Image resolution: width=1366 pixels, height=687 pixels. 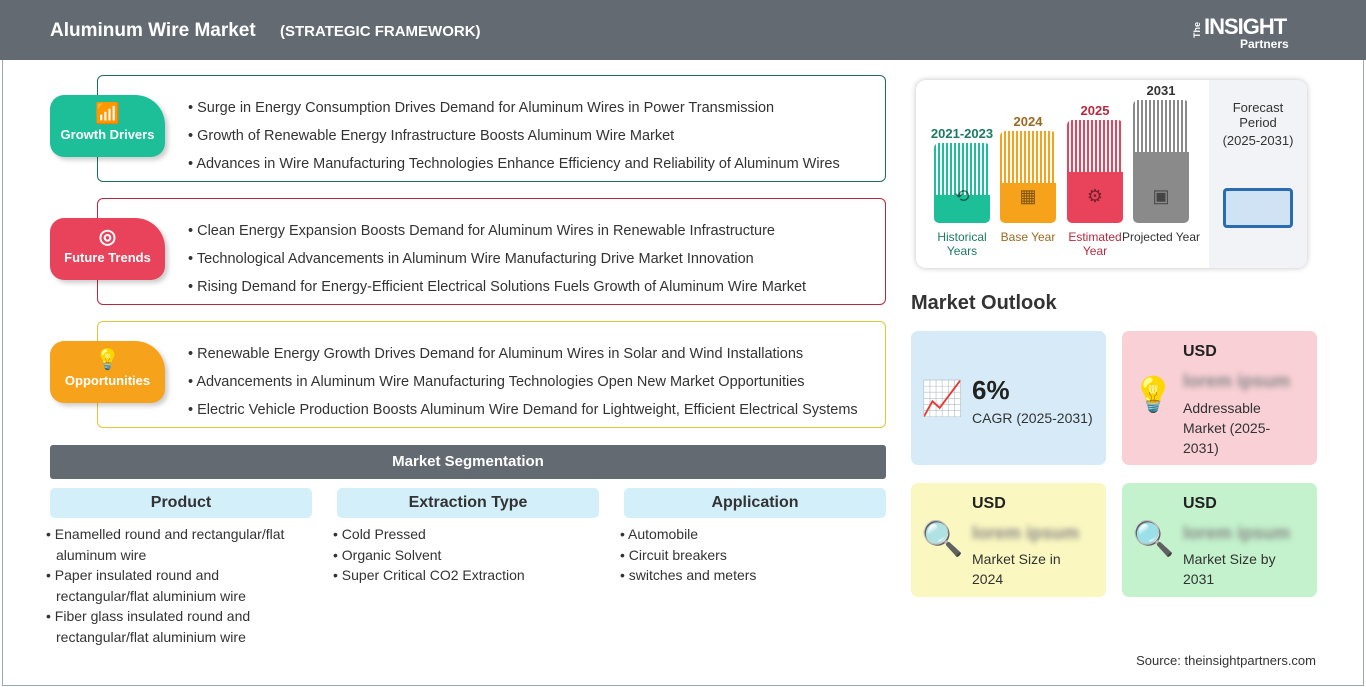 I want to click on forecast-period: Forecast Period (2025-2031), so click(x=1258, y=174).